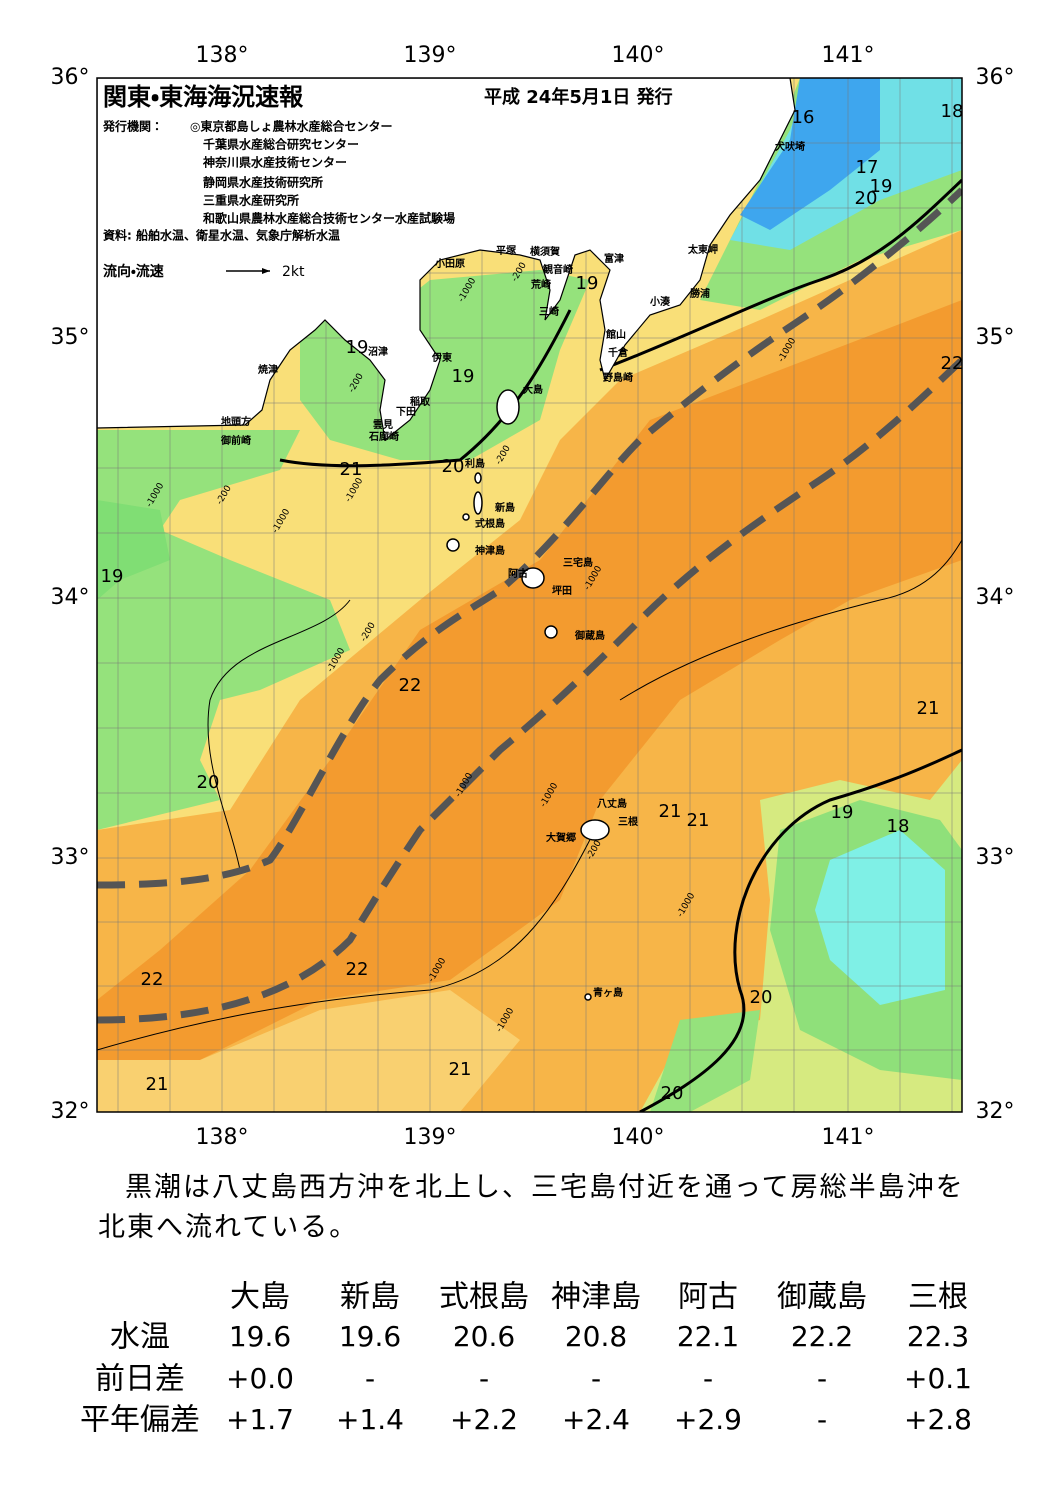  Describe the element at coordinates (938, 1336) in the screenshot. I see `cell: 22.3` at that location.